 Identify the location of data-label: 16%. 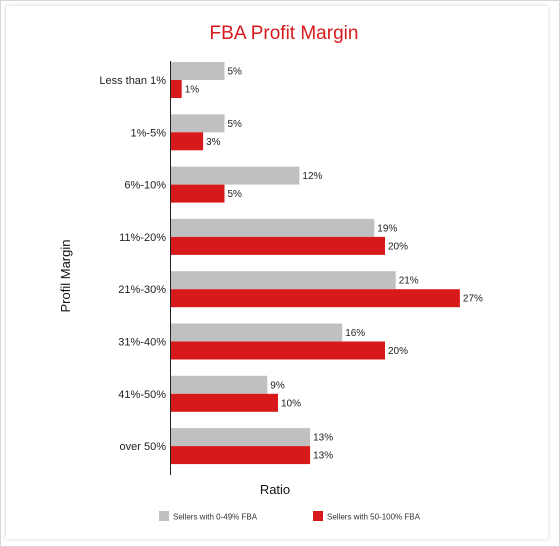
(355, 333).